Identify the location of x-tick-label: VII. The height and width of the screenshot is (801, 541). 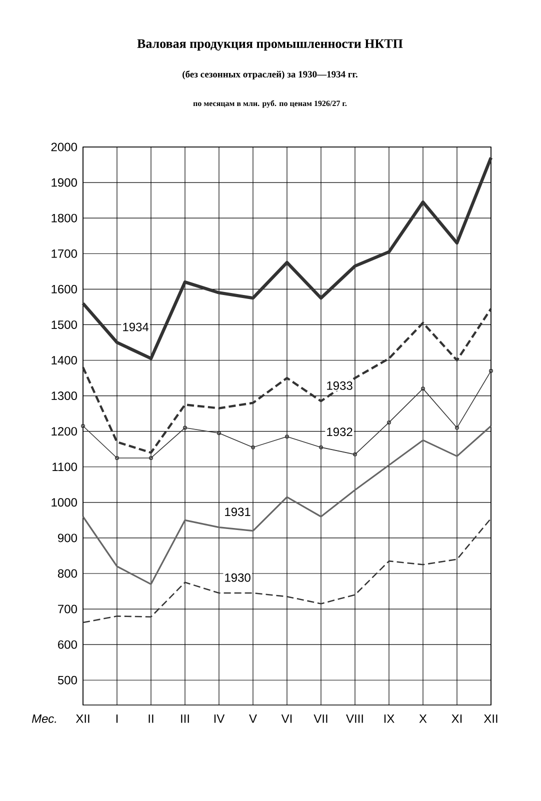
(321, 718).